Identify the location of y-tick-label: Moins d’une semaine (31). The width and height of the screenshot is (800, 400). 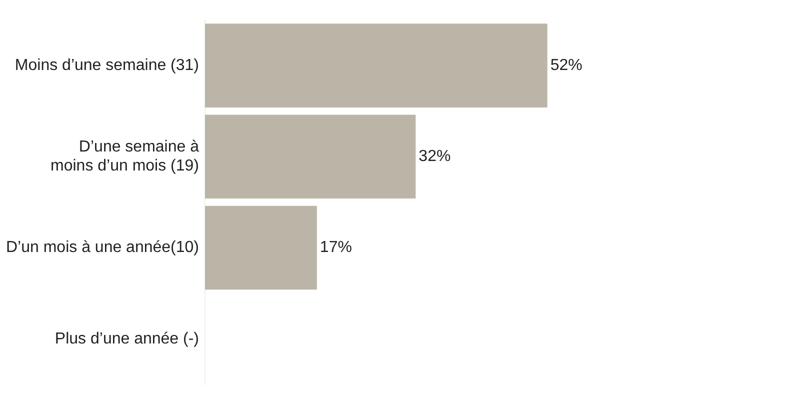
(107, 65).